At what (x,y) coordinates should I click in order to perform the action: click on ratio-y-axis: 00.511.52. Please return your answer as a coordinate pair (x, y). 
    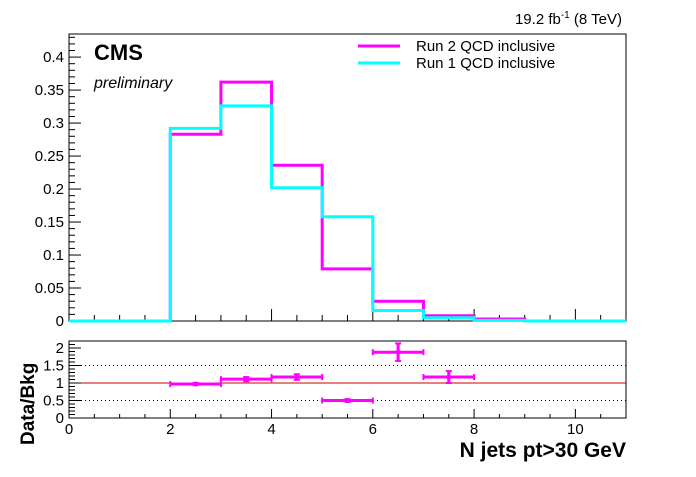
    Looking at the image, I should click on (62, 383).